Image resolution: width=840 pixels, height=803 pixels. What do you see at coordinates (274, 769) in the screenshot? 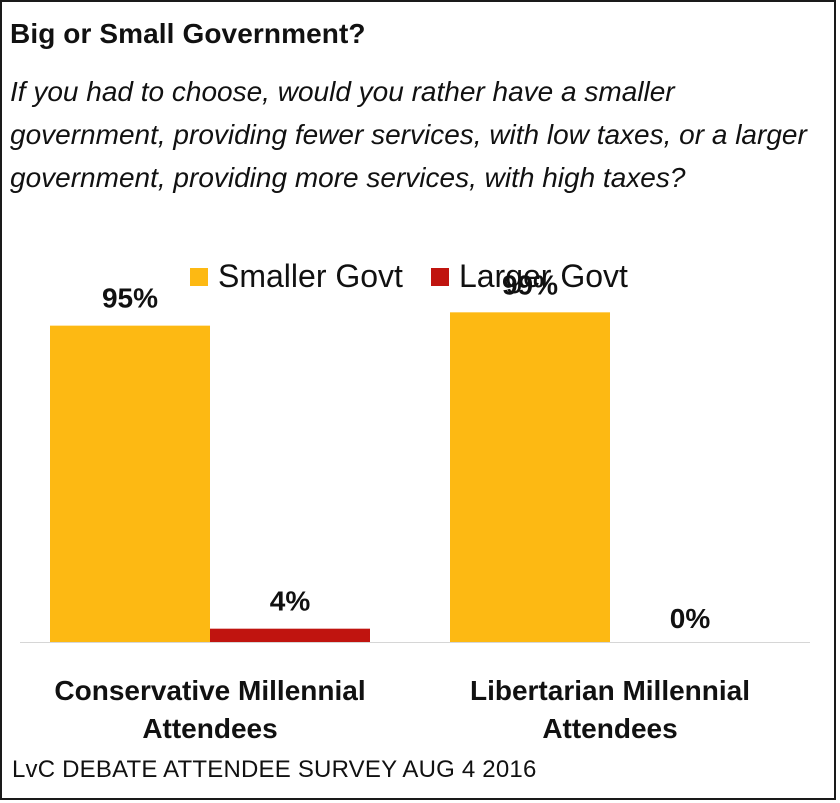
I see `source-note: LvC DEBATE ATTENDEE SURVEY AUG 4 2016` at bounding box center [274, 769].